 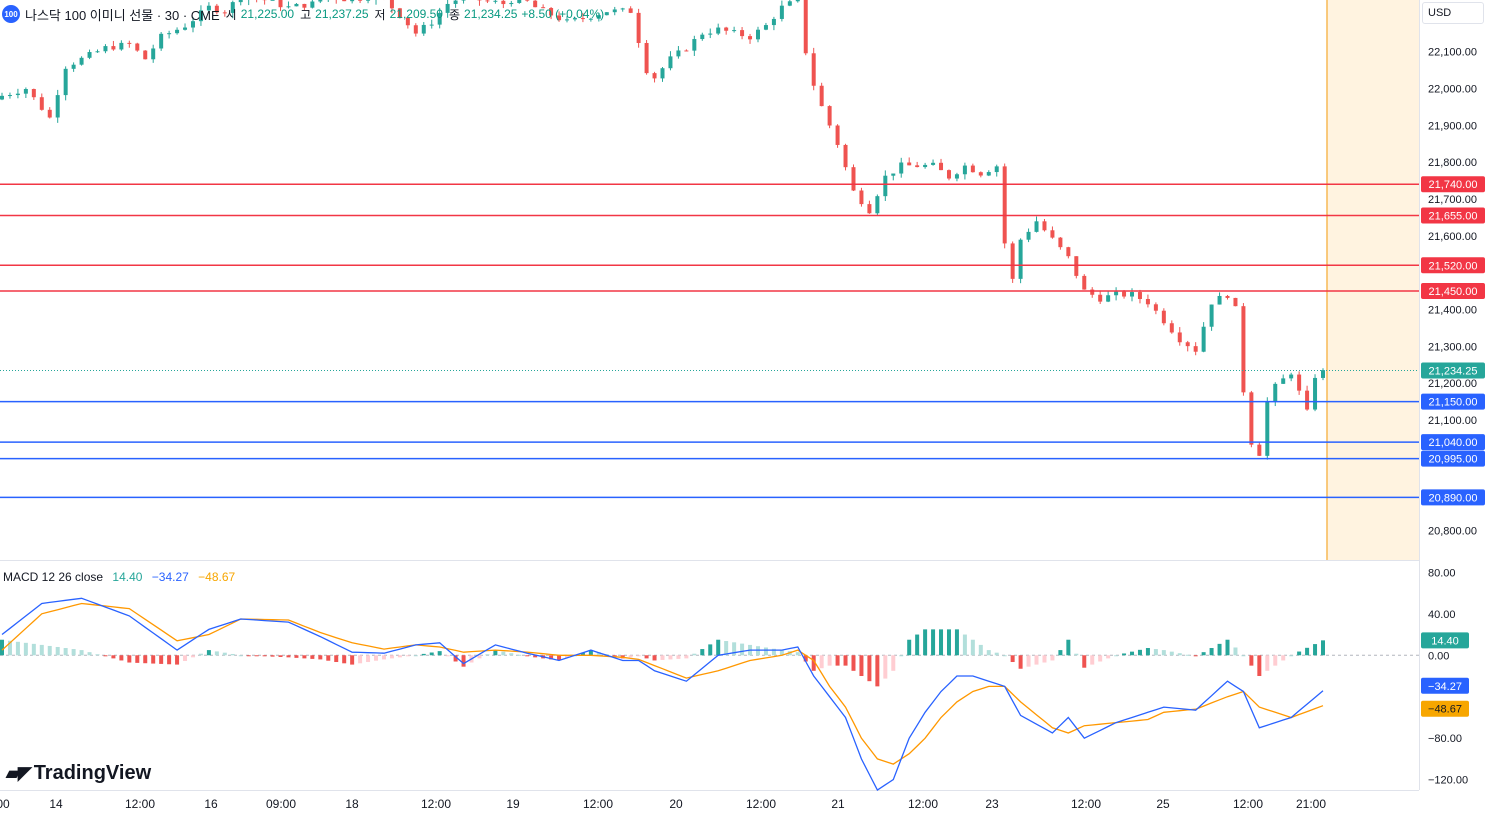 What do you see at coordinates (267, 14) in the screenshot?
I see `open-value: 21,225.00` at bounding box center [267, 14].